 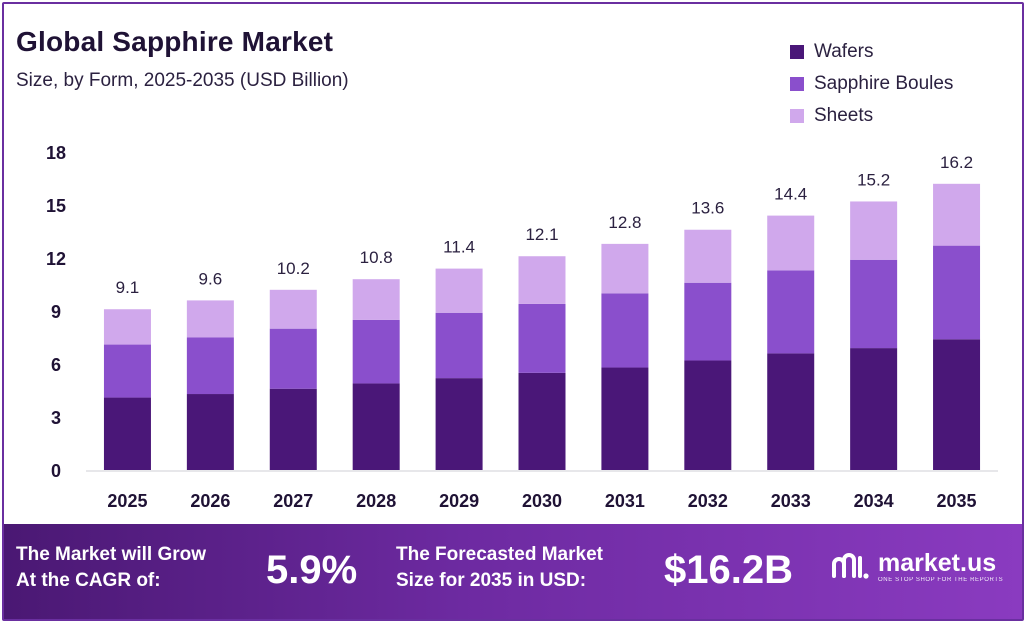 What do you see at coordinates (376, 257) in the screenshot?
I see `bar-total-label: 10.8` at bounding box center [376, 257].